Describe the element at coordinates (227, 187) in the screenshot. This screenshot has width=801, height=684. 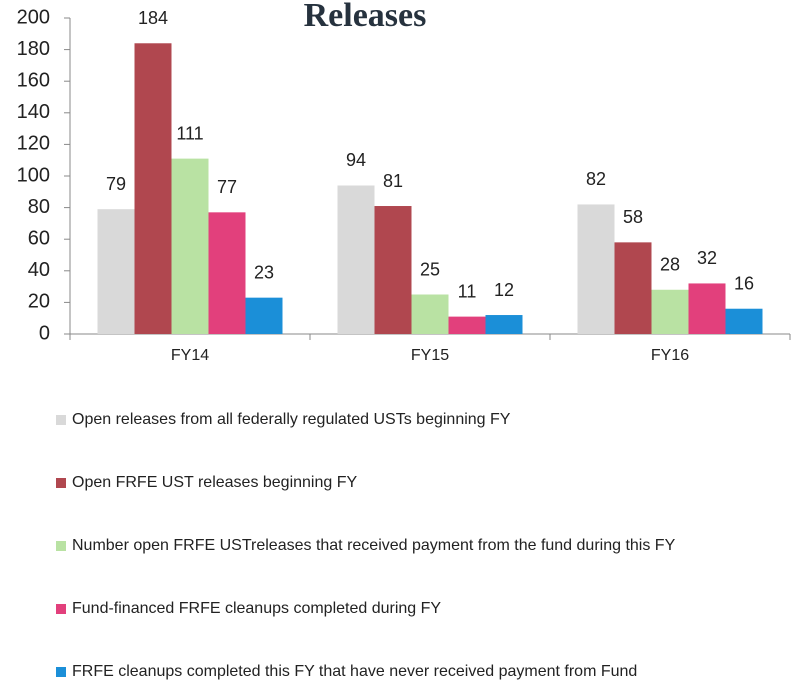
I see `value-label: 77` at that location.